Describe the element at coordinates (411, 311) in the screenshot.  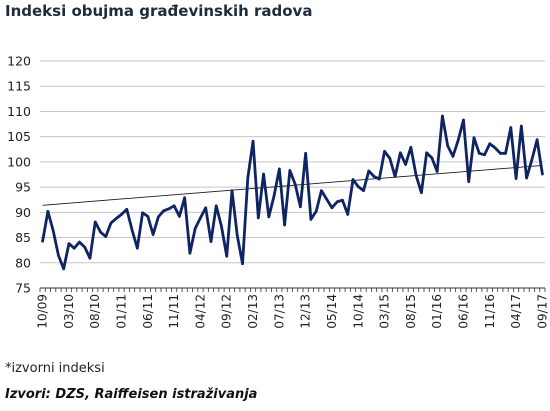
I see `x-tick-label: 08/15` at that location.